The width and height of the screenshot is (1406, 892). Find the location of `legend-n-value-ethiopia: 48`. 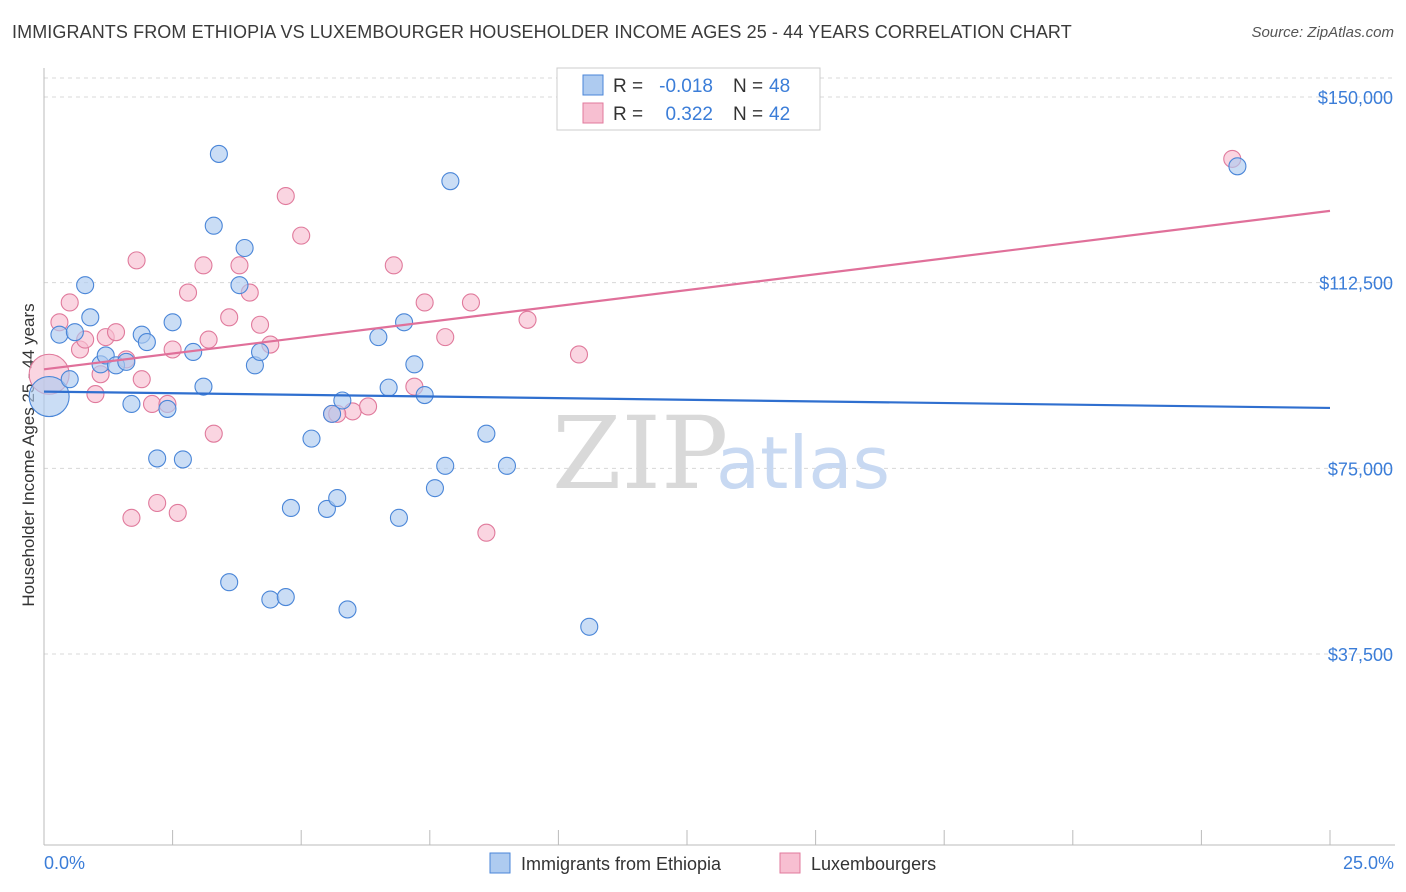

legend-n-value-ethiopia: 48 is located at coordinates (779, 86).